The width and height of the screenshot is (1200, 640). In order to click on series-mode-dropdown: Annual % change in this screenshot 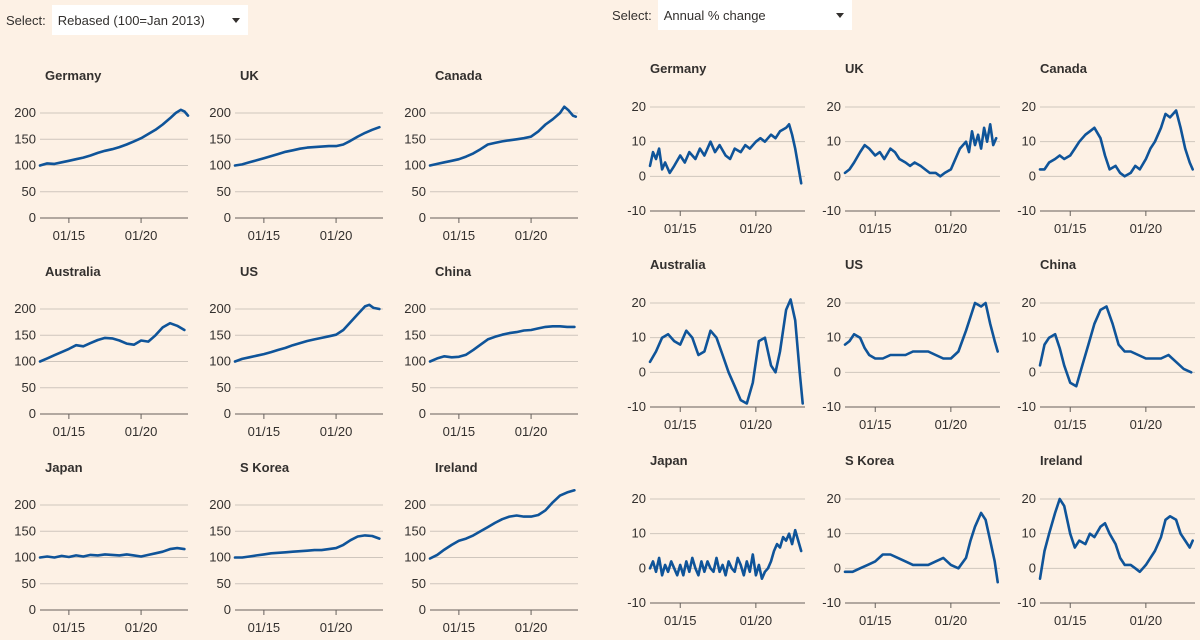, I will do `click(754, 15)`.